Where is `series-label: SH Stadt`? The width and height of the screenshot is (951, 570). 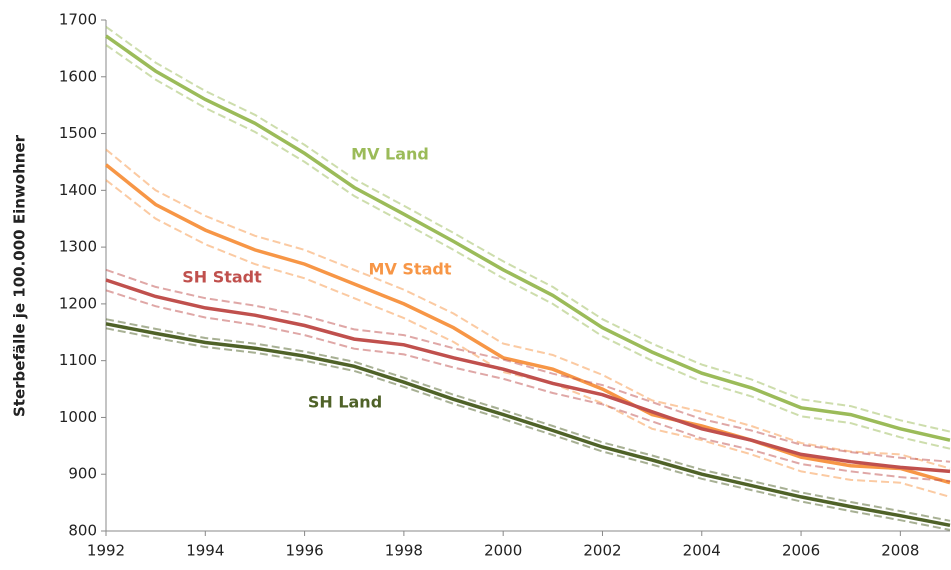 series-label: SH Stadt is located at coordinates (222, 277).